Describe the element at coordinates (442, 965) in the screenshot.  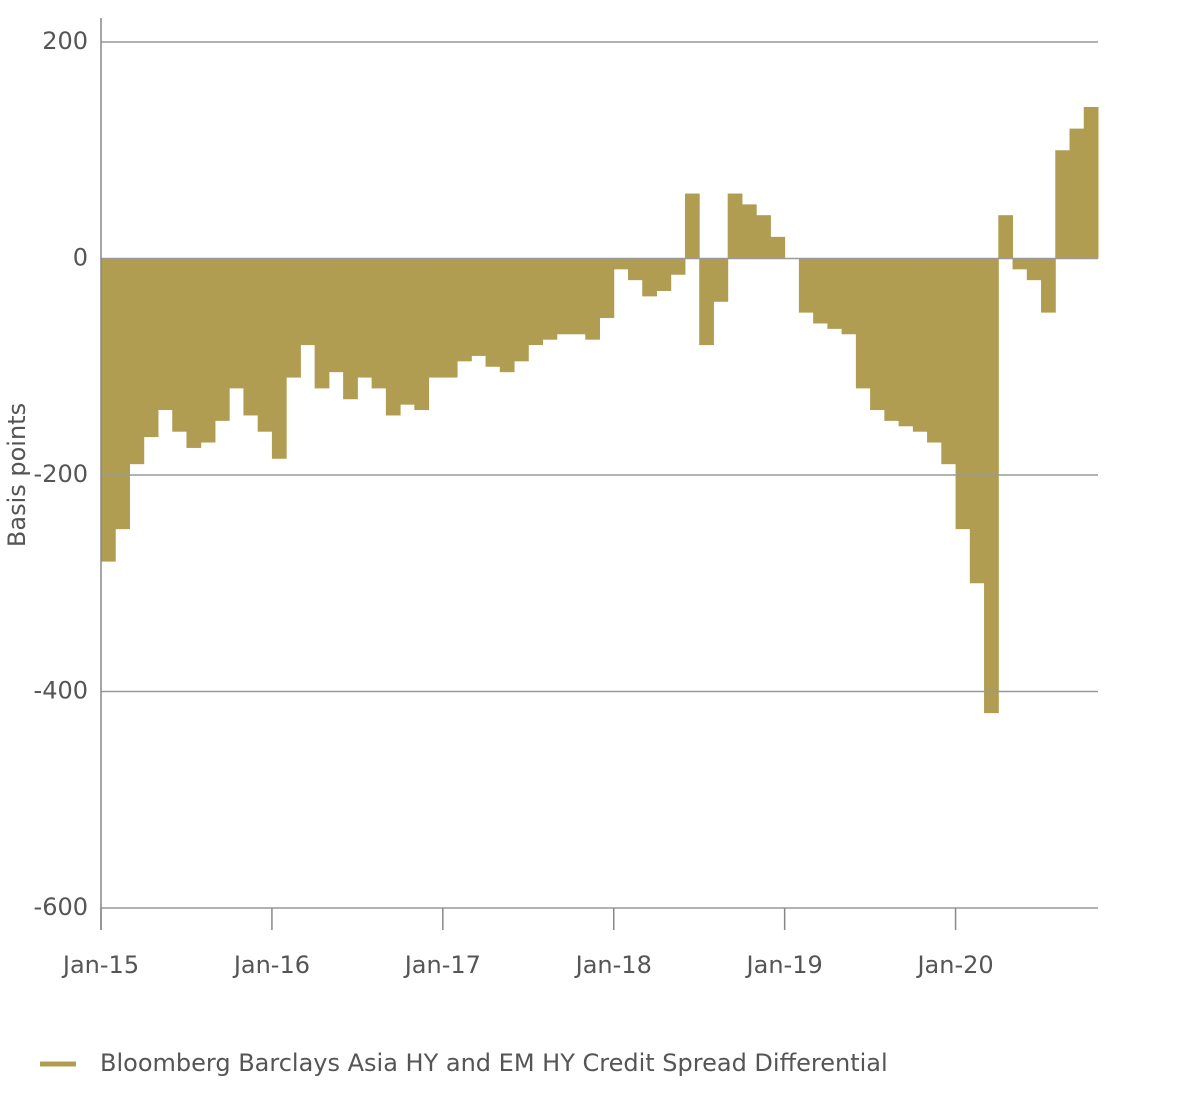
I see `x-tick-label: Jan-17` at that location.